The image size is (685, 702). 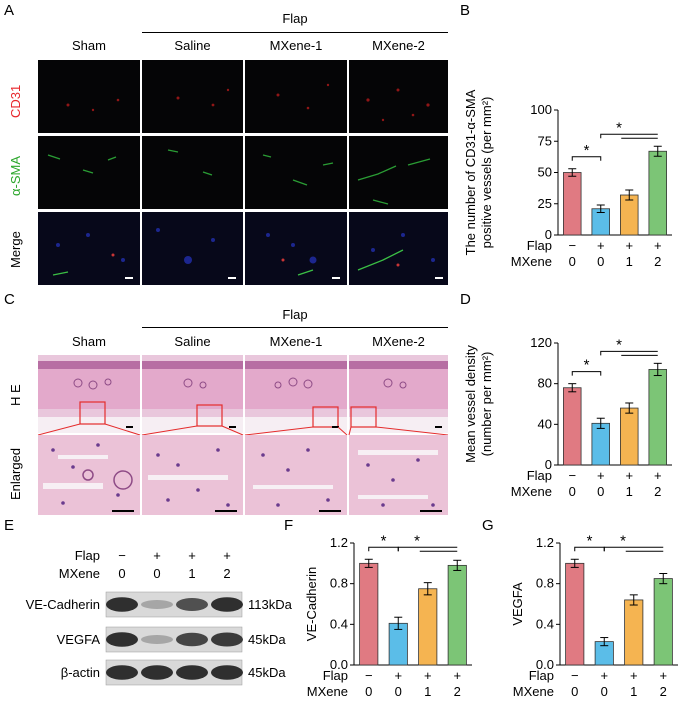 What do you see at coordinates (192, 45) in the screenshot?
I see `column-saline: Saline` at bounding box center [192, 45].